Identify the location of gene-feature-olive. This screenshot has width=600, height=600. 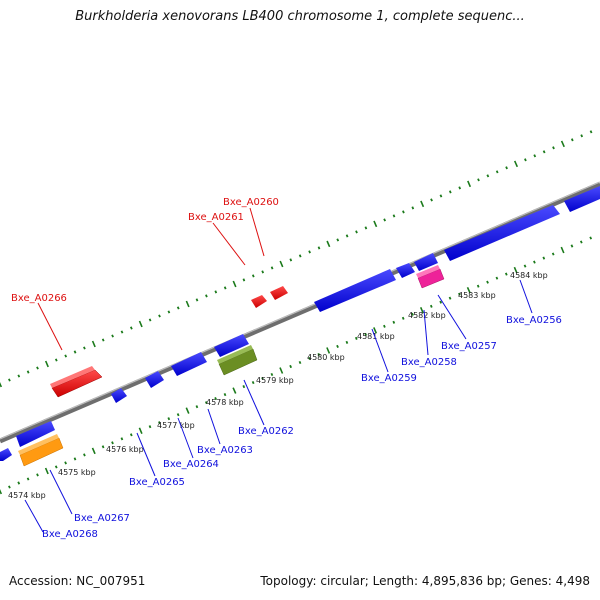
(237, 360).